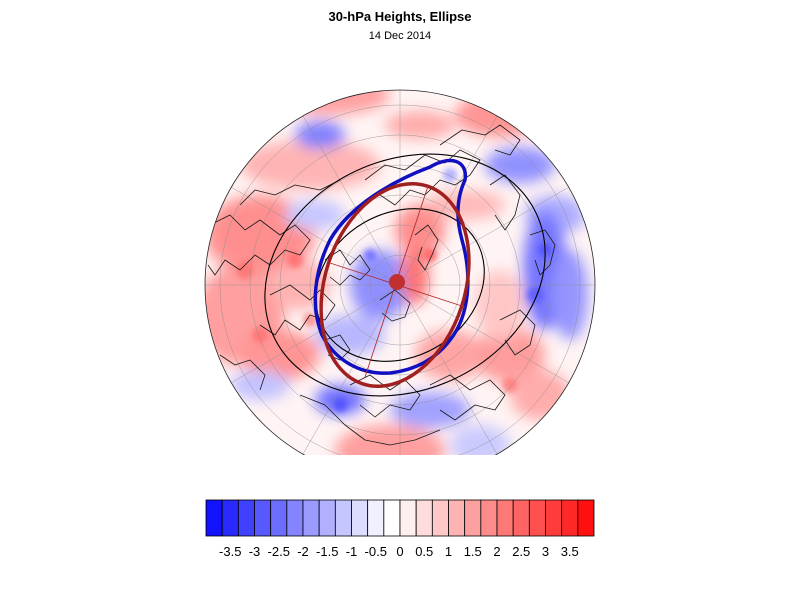 The width and height of the screenshot is (800, 600). I want to click on colorbar-labels: -3.5 -3 -2.5 -2 -1.5 -1 -0.5 0 0.5 1 1.5 2 2.5 3 3.5, so click(399, 551).